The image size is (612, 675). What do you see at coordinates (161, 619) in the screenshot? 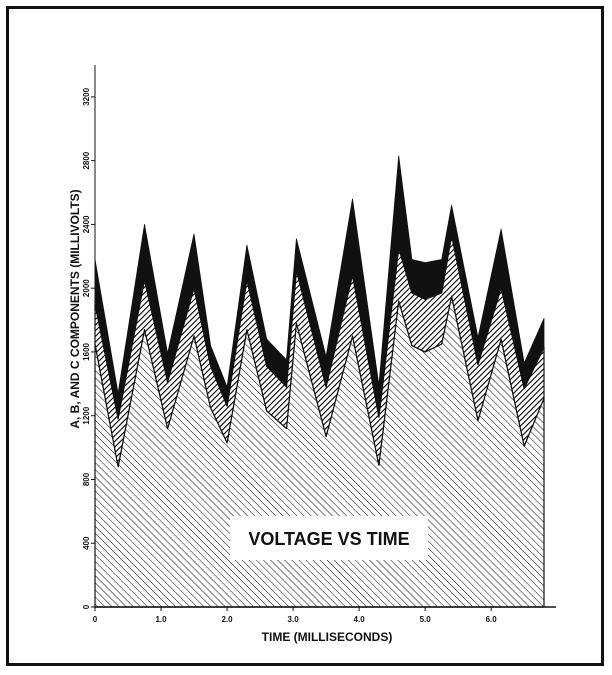
I see `x-tick-label: 1.0` at bounding box center [161, 619].